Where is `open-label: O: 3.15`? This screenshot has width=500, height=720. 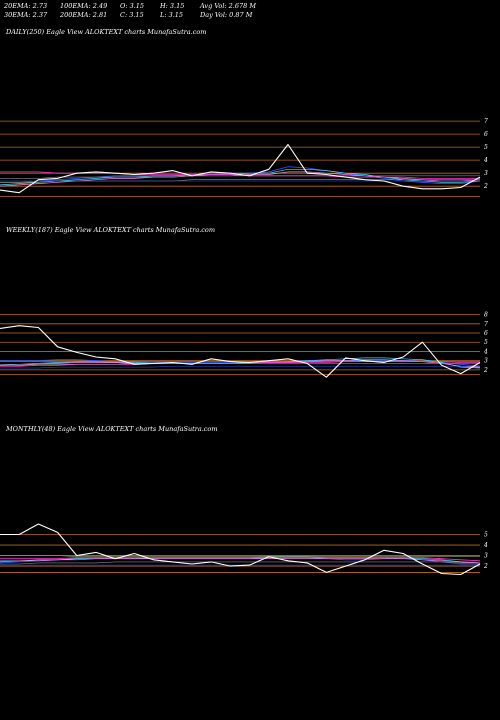 open-label: O: 3.15 is located at coordinates (132, 6).